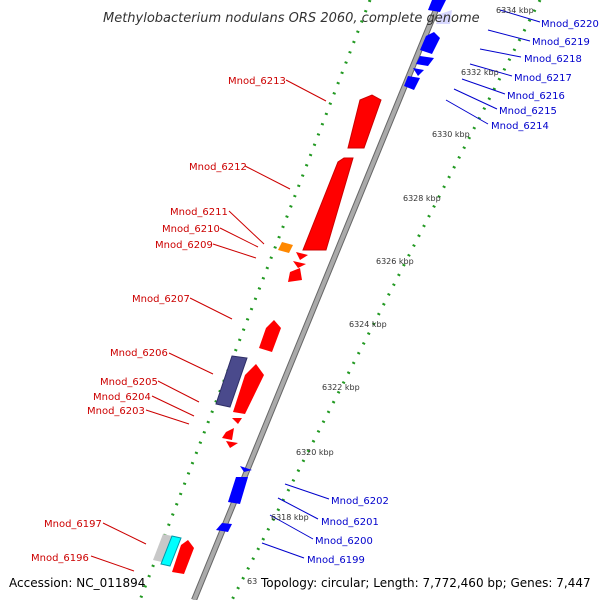 The height and width of the screenshot is (600, 600). What do you see at coordinates (299, 264) in the screenshot?
I see `gene-mnod-6209-a` at bounding box center [299, 264].